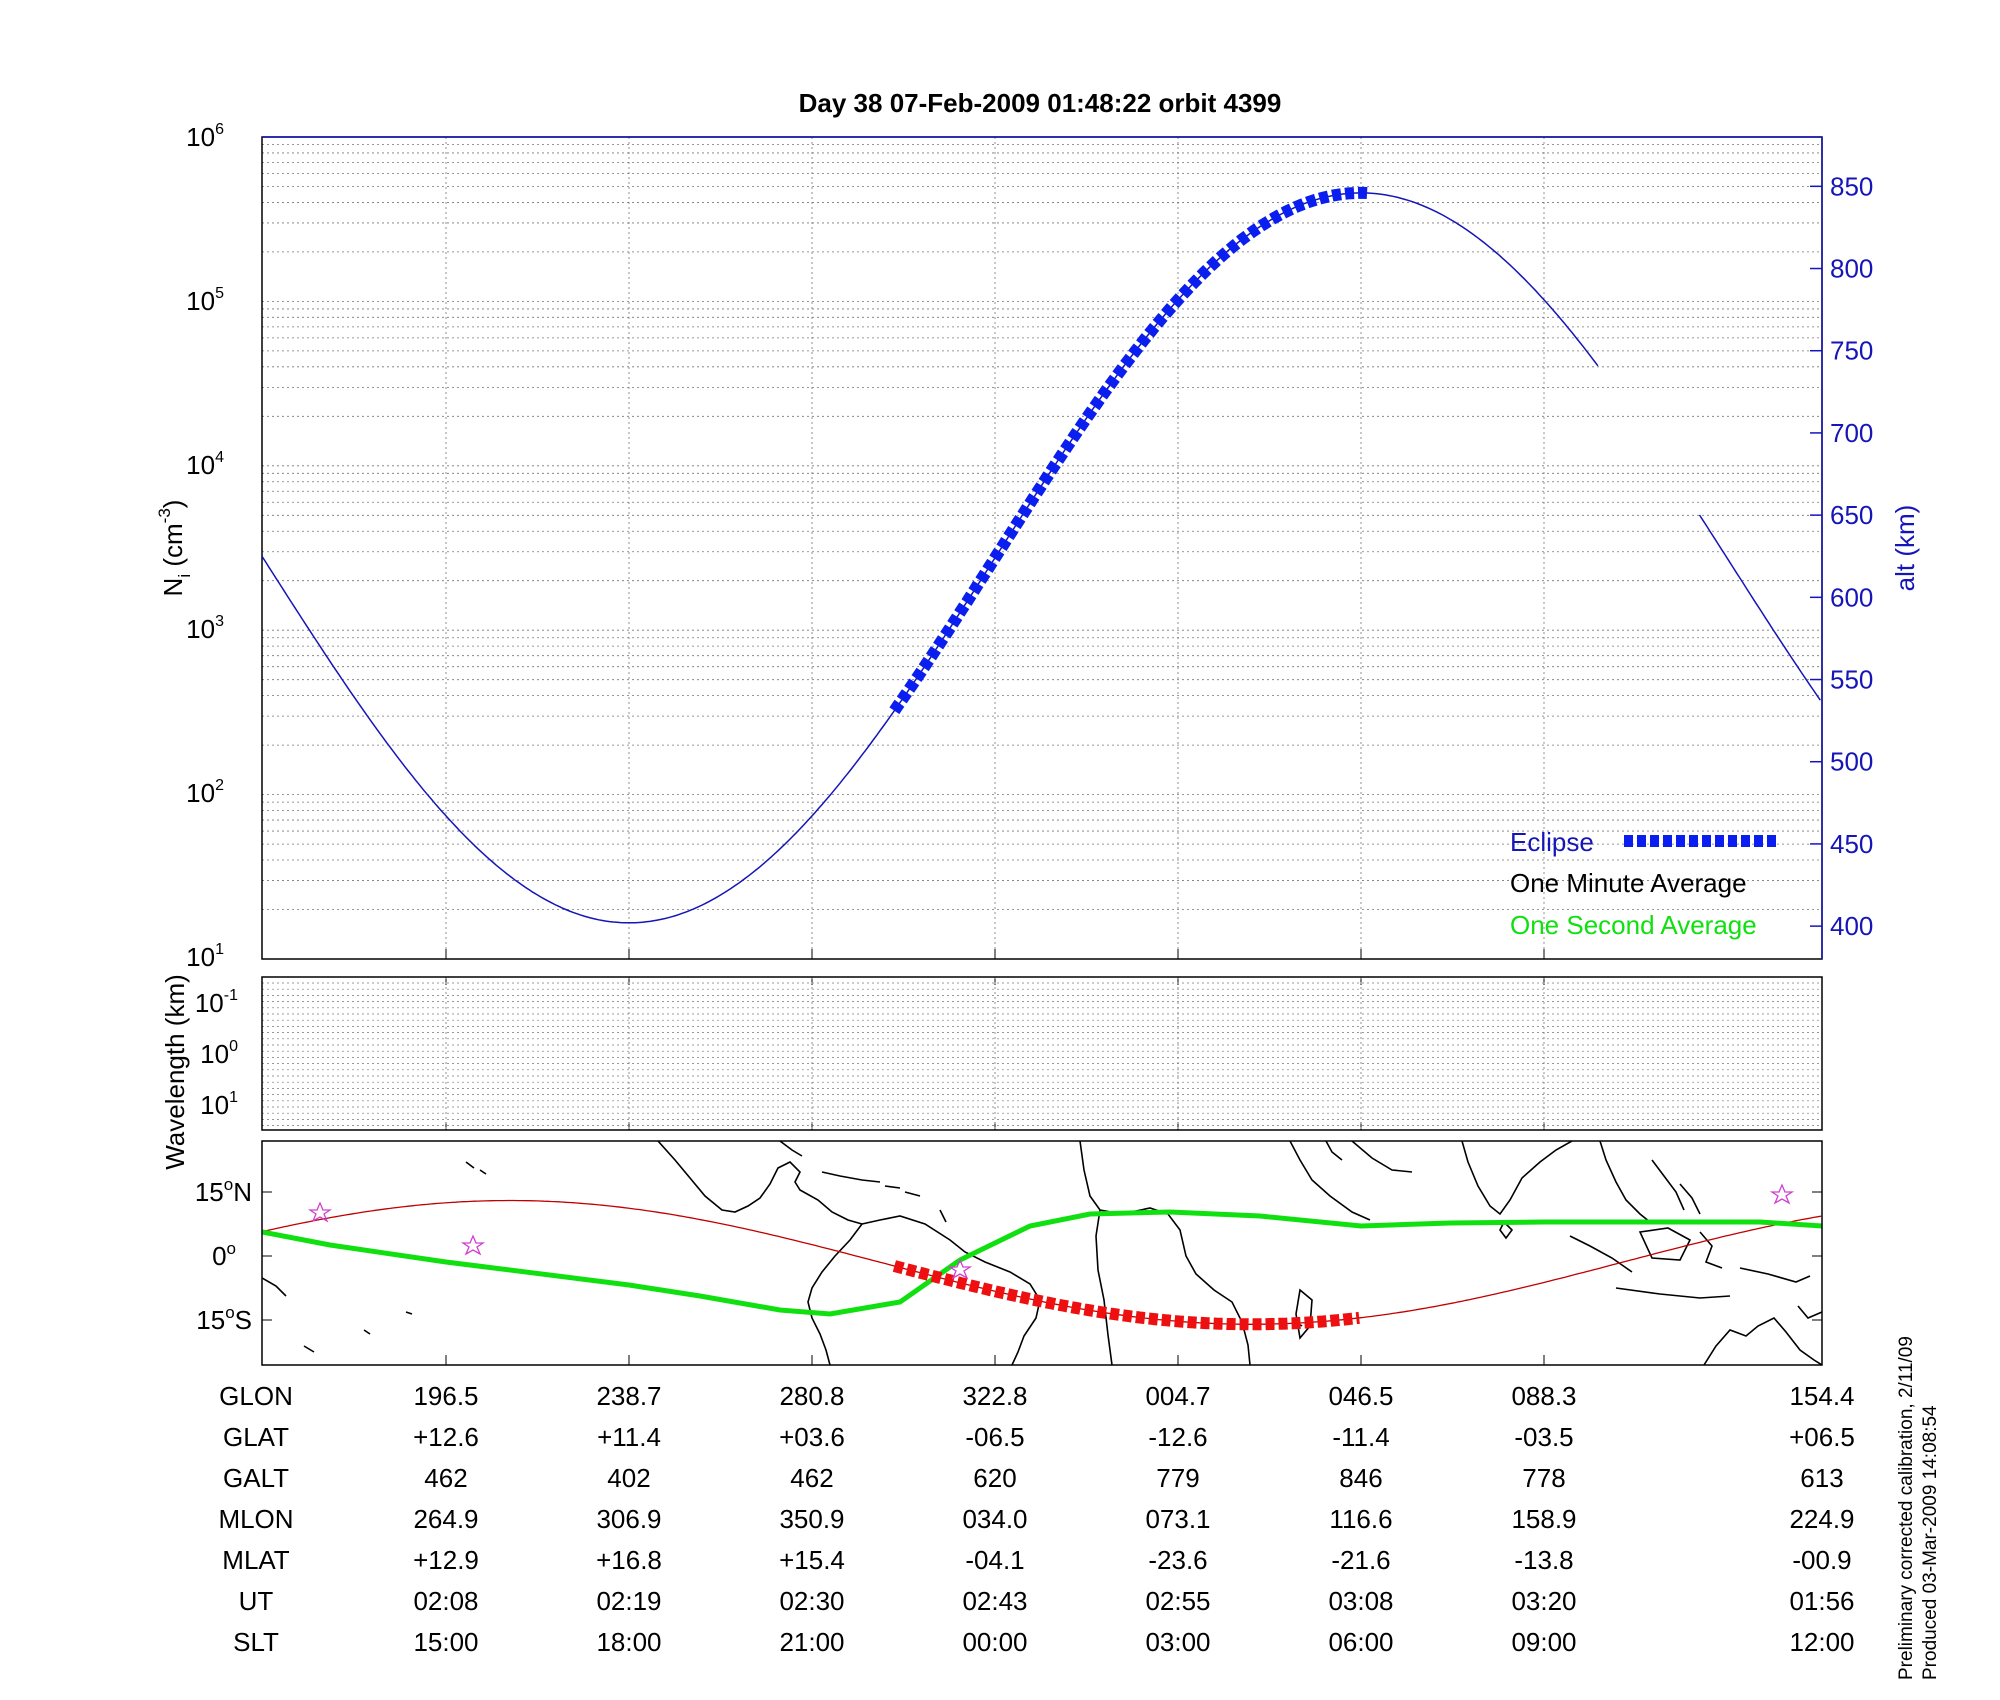 The width and height of the screenshot is (2000, 1700). What do you see at coordinates (812, 1437) in the screenshot?
I see `table-cell: +03.6` at bounding box center [812, 1437].